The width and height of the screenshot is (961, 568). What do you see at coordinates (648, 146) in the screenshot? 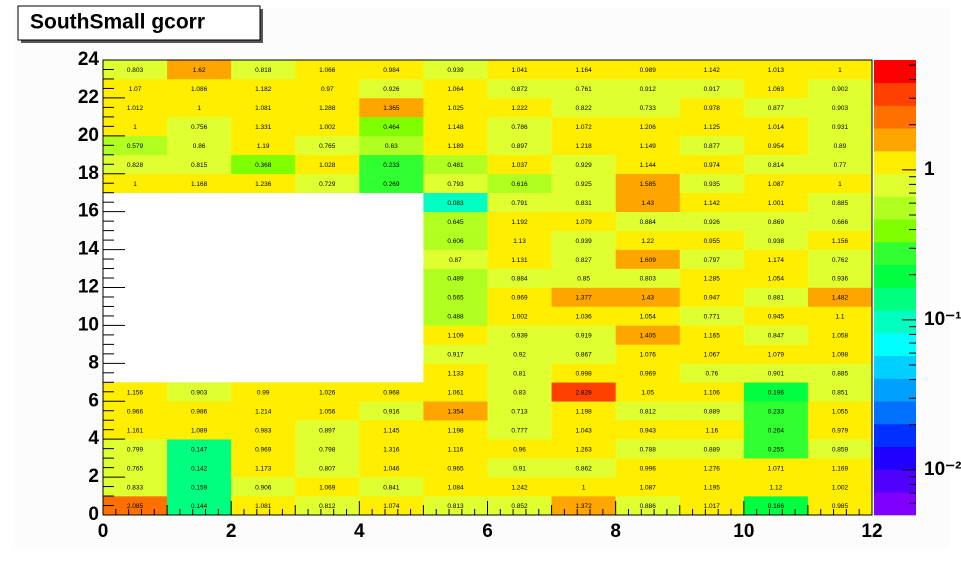
I see `cell-label: 1.149` at bounding box center [648, 146].